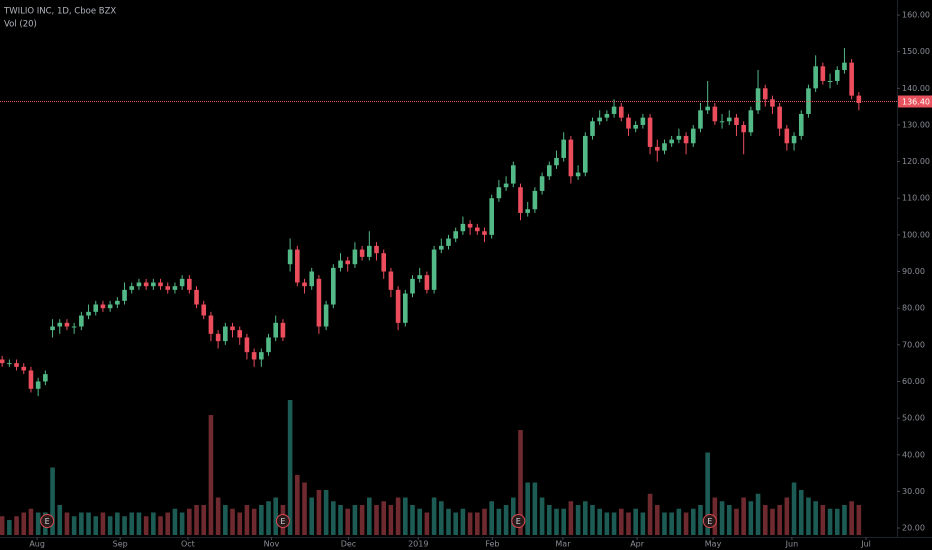  What do you see at coordinates (637, 544) in the screenshot?
I see `x-tick-label: Apr` at bounding box center [637, 544].